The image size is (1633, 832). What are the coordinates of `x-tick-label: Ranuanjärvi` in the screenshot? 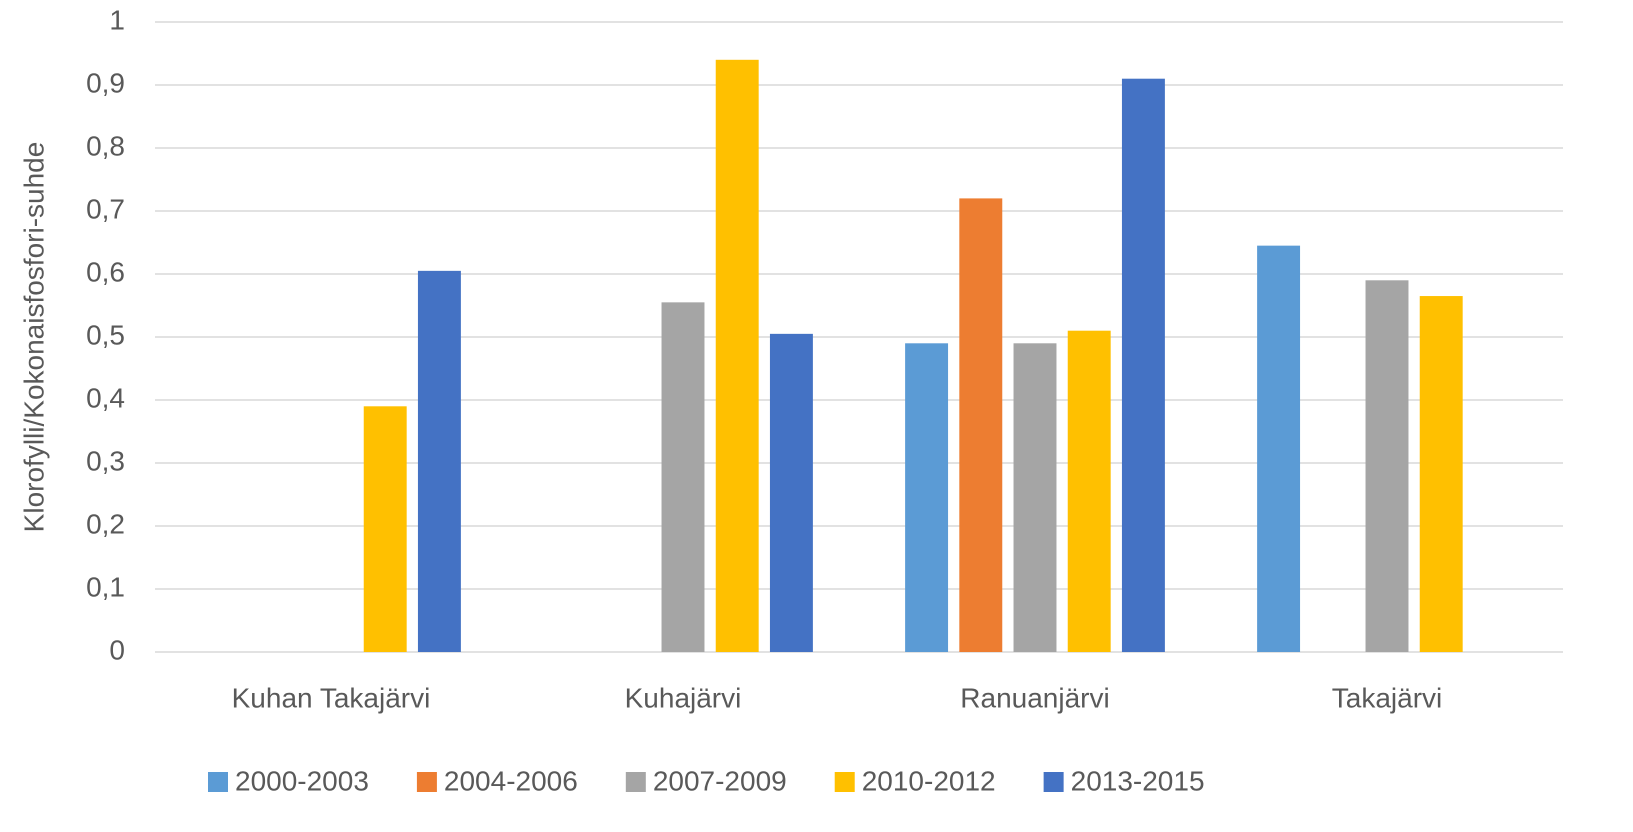 It's located at (1034, 697).